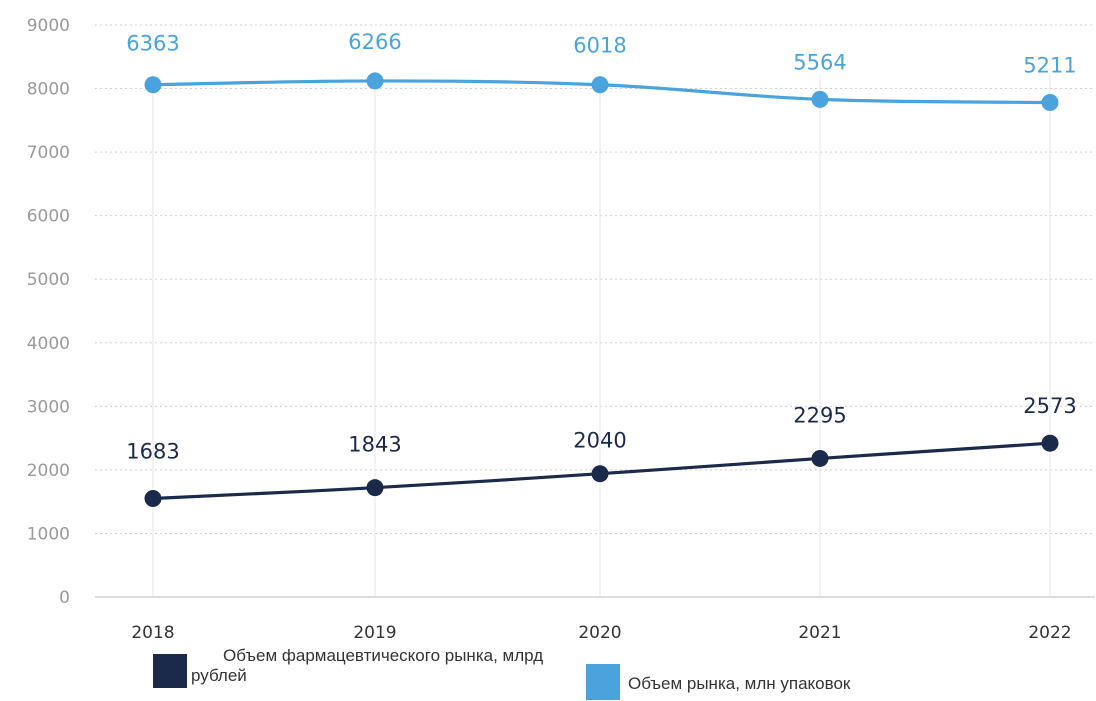 The width and height of the screenshot is (1096, 701). What do you see at coordinates (603, 682) in the screenshot?
I see `legend-swatch-light` at bounding box center [603, 682].